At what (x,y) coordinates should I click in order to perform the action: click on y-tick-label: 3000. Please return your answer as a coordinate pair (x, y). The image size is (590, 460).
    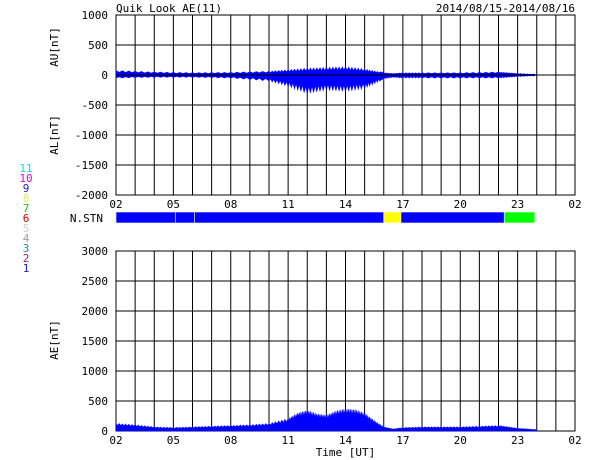
    Looking at the image, I should click on (95, 251).